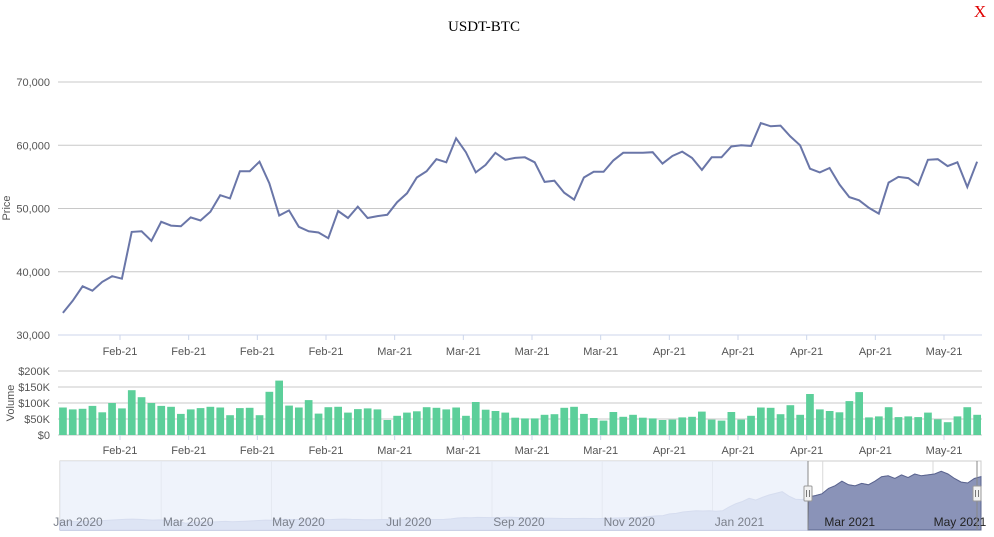 The width and height of the screenshot is (994, 537). Describe the element at coordinates (980, 11) in the screenshot. I see `close-button: X` at that location.